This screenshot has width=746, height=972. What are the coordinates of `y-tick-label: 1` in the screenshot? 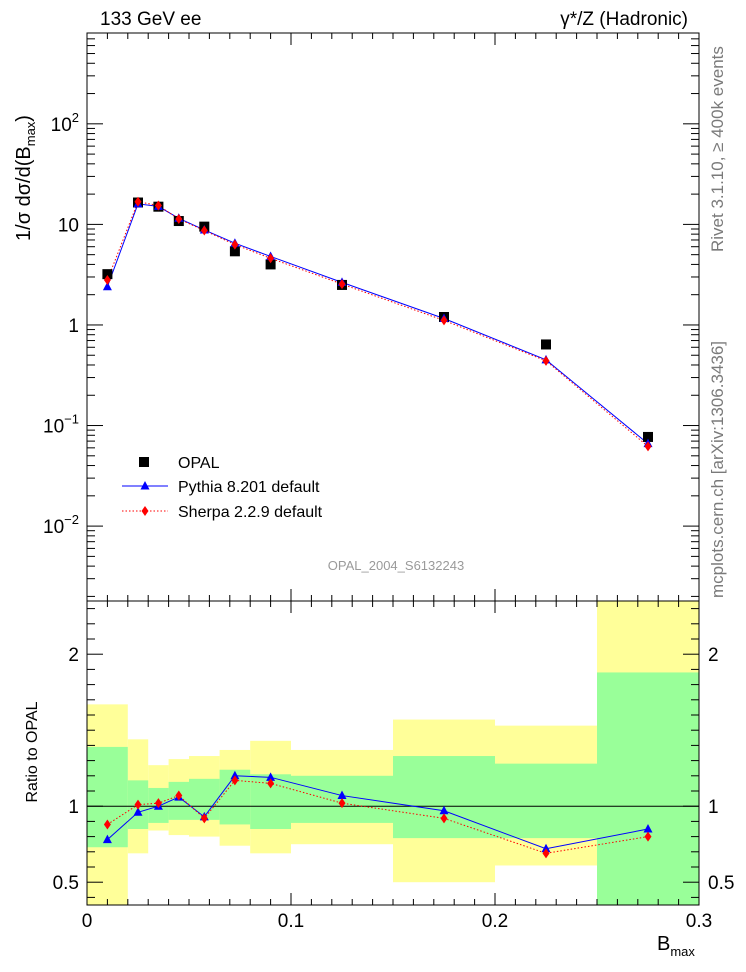 It's located at (73, 326).